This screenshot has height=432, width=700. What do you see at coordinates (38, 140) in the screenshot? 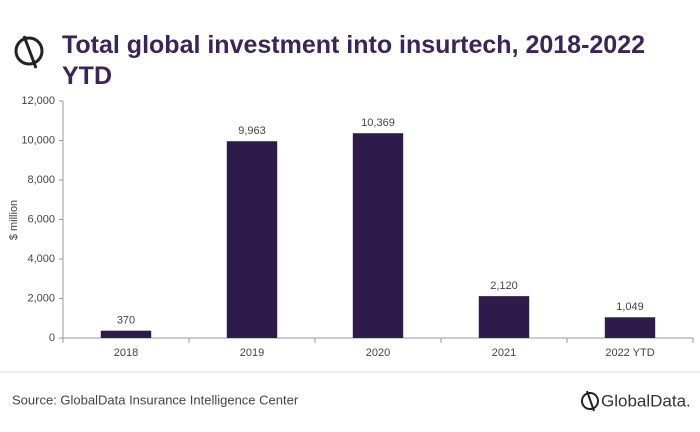
I see `y-tick-label: 10,000` at bounding box center [38, 140].